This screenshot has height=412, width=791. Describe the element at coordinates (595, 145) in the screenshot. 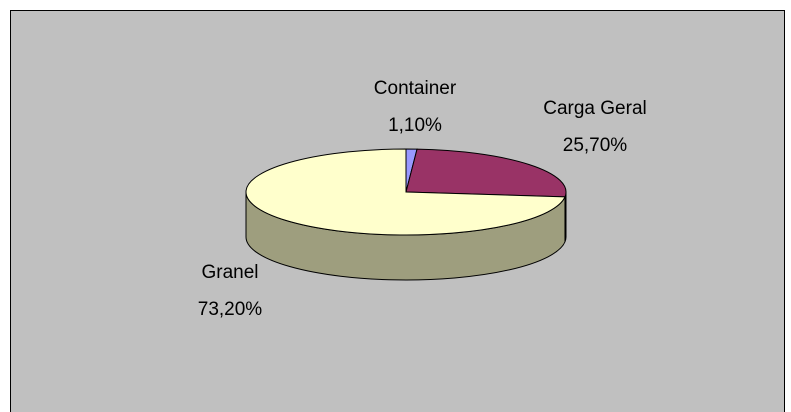

I see `slice-value-label: 25,70%` at that location.